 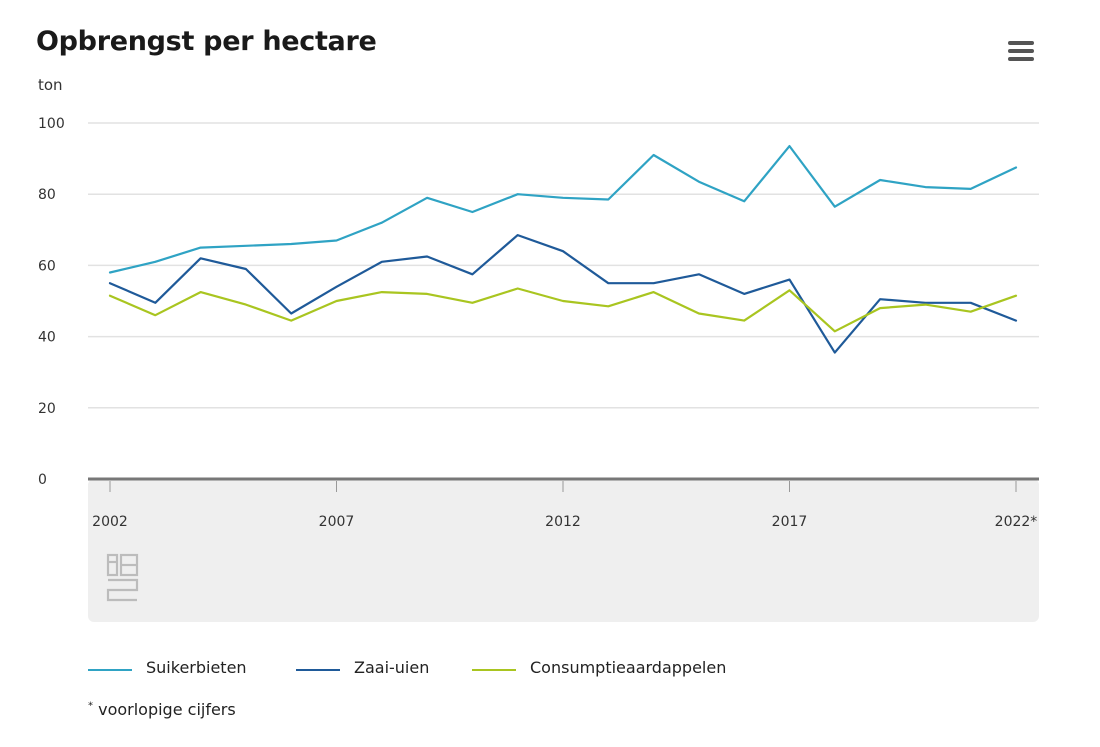 What do you see at coordinates (90, 706) in the screenshot?
I see `footnote-marker: *` at bounding box center [90, 706].